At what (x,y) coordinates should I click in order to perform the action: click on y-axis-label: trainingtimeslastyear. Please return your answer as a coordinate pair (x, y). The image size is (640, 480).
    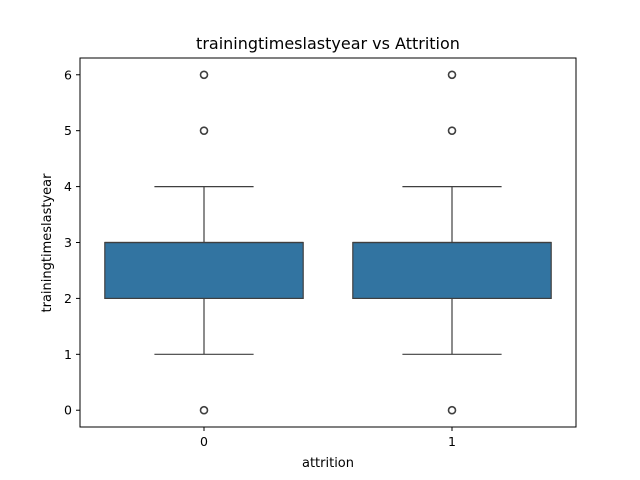
    Looking at the image, I should click on (47, 243).